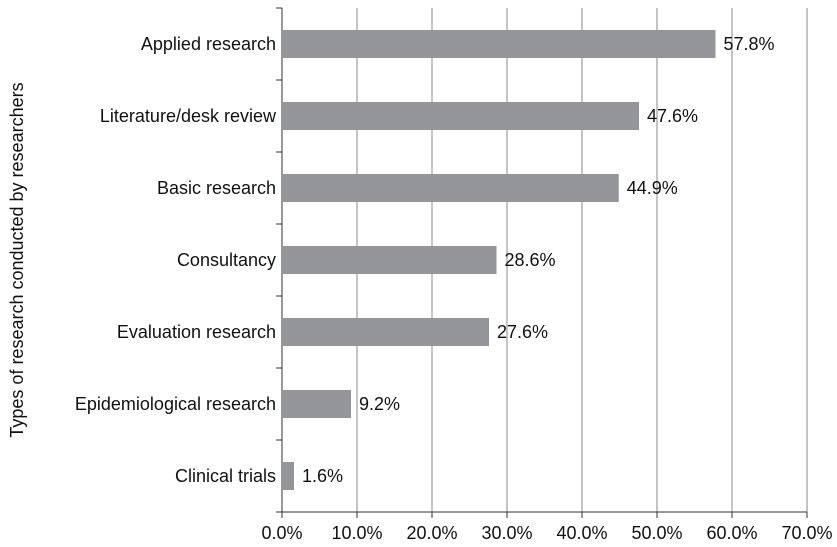 This screenshot has height=547, width=837. Describe the element at coordinates (208, 44) in the screenshot. I see `y-tick-label: Applied research` at that location.